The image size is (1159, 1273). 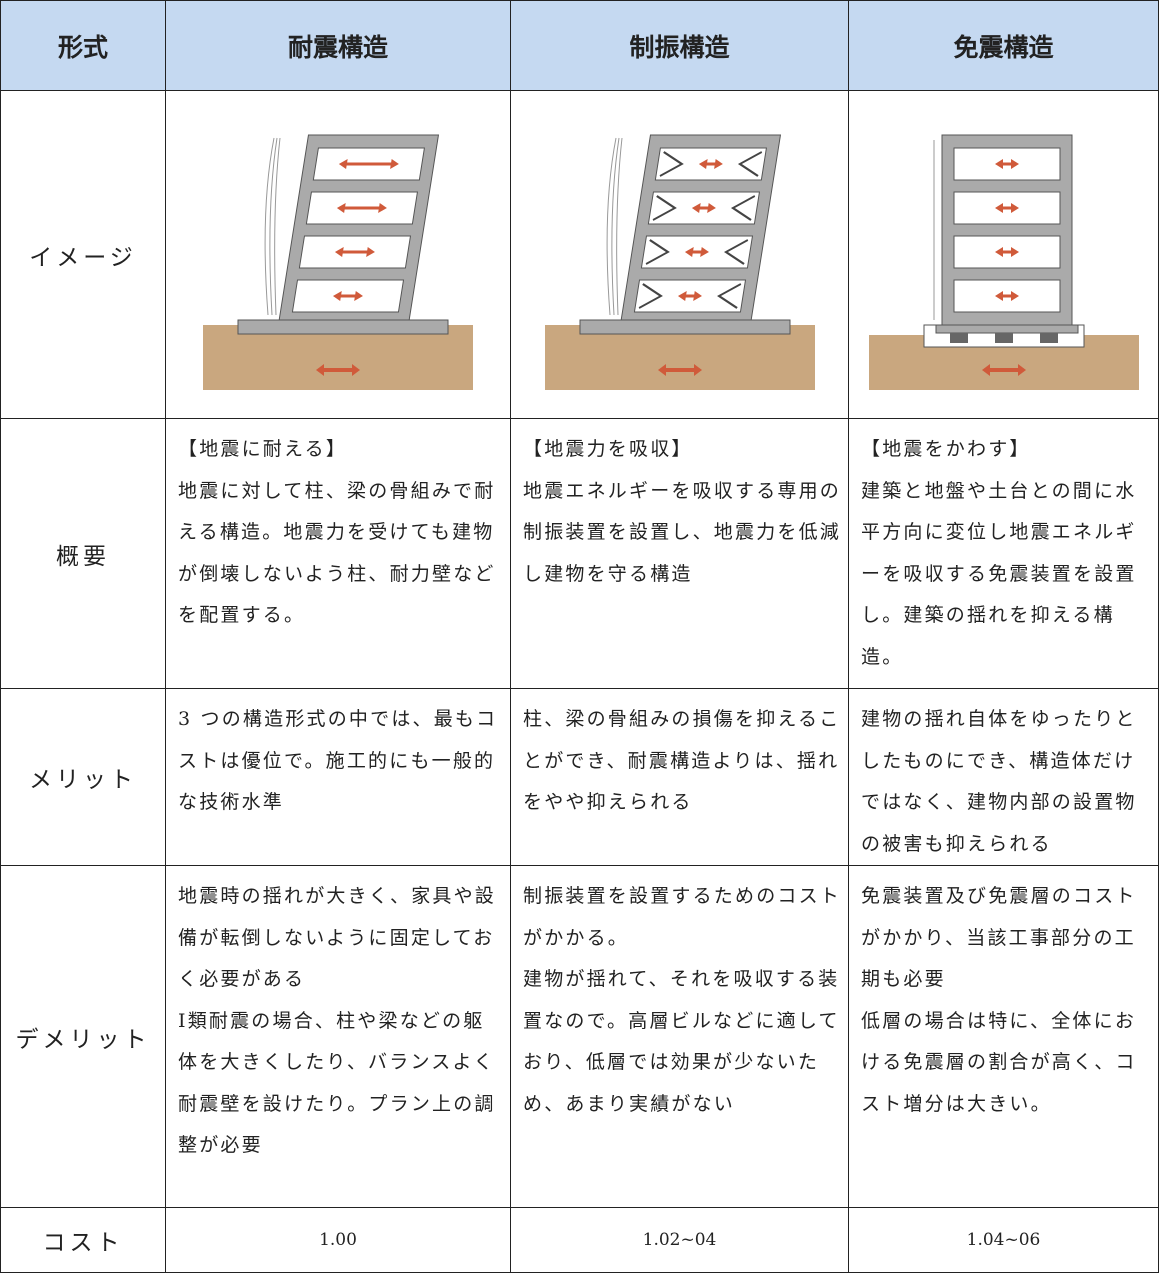 I want to click on row-label: 概要, so click(x=83, y=553).